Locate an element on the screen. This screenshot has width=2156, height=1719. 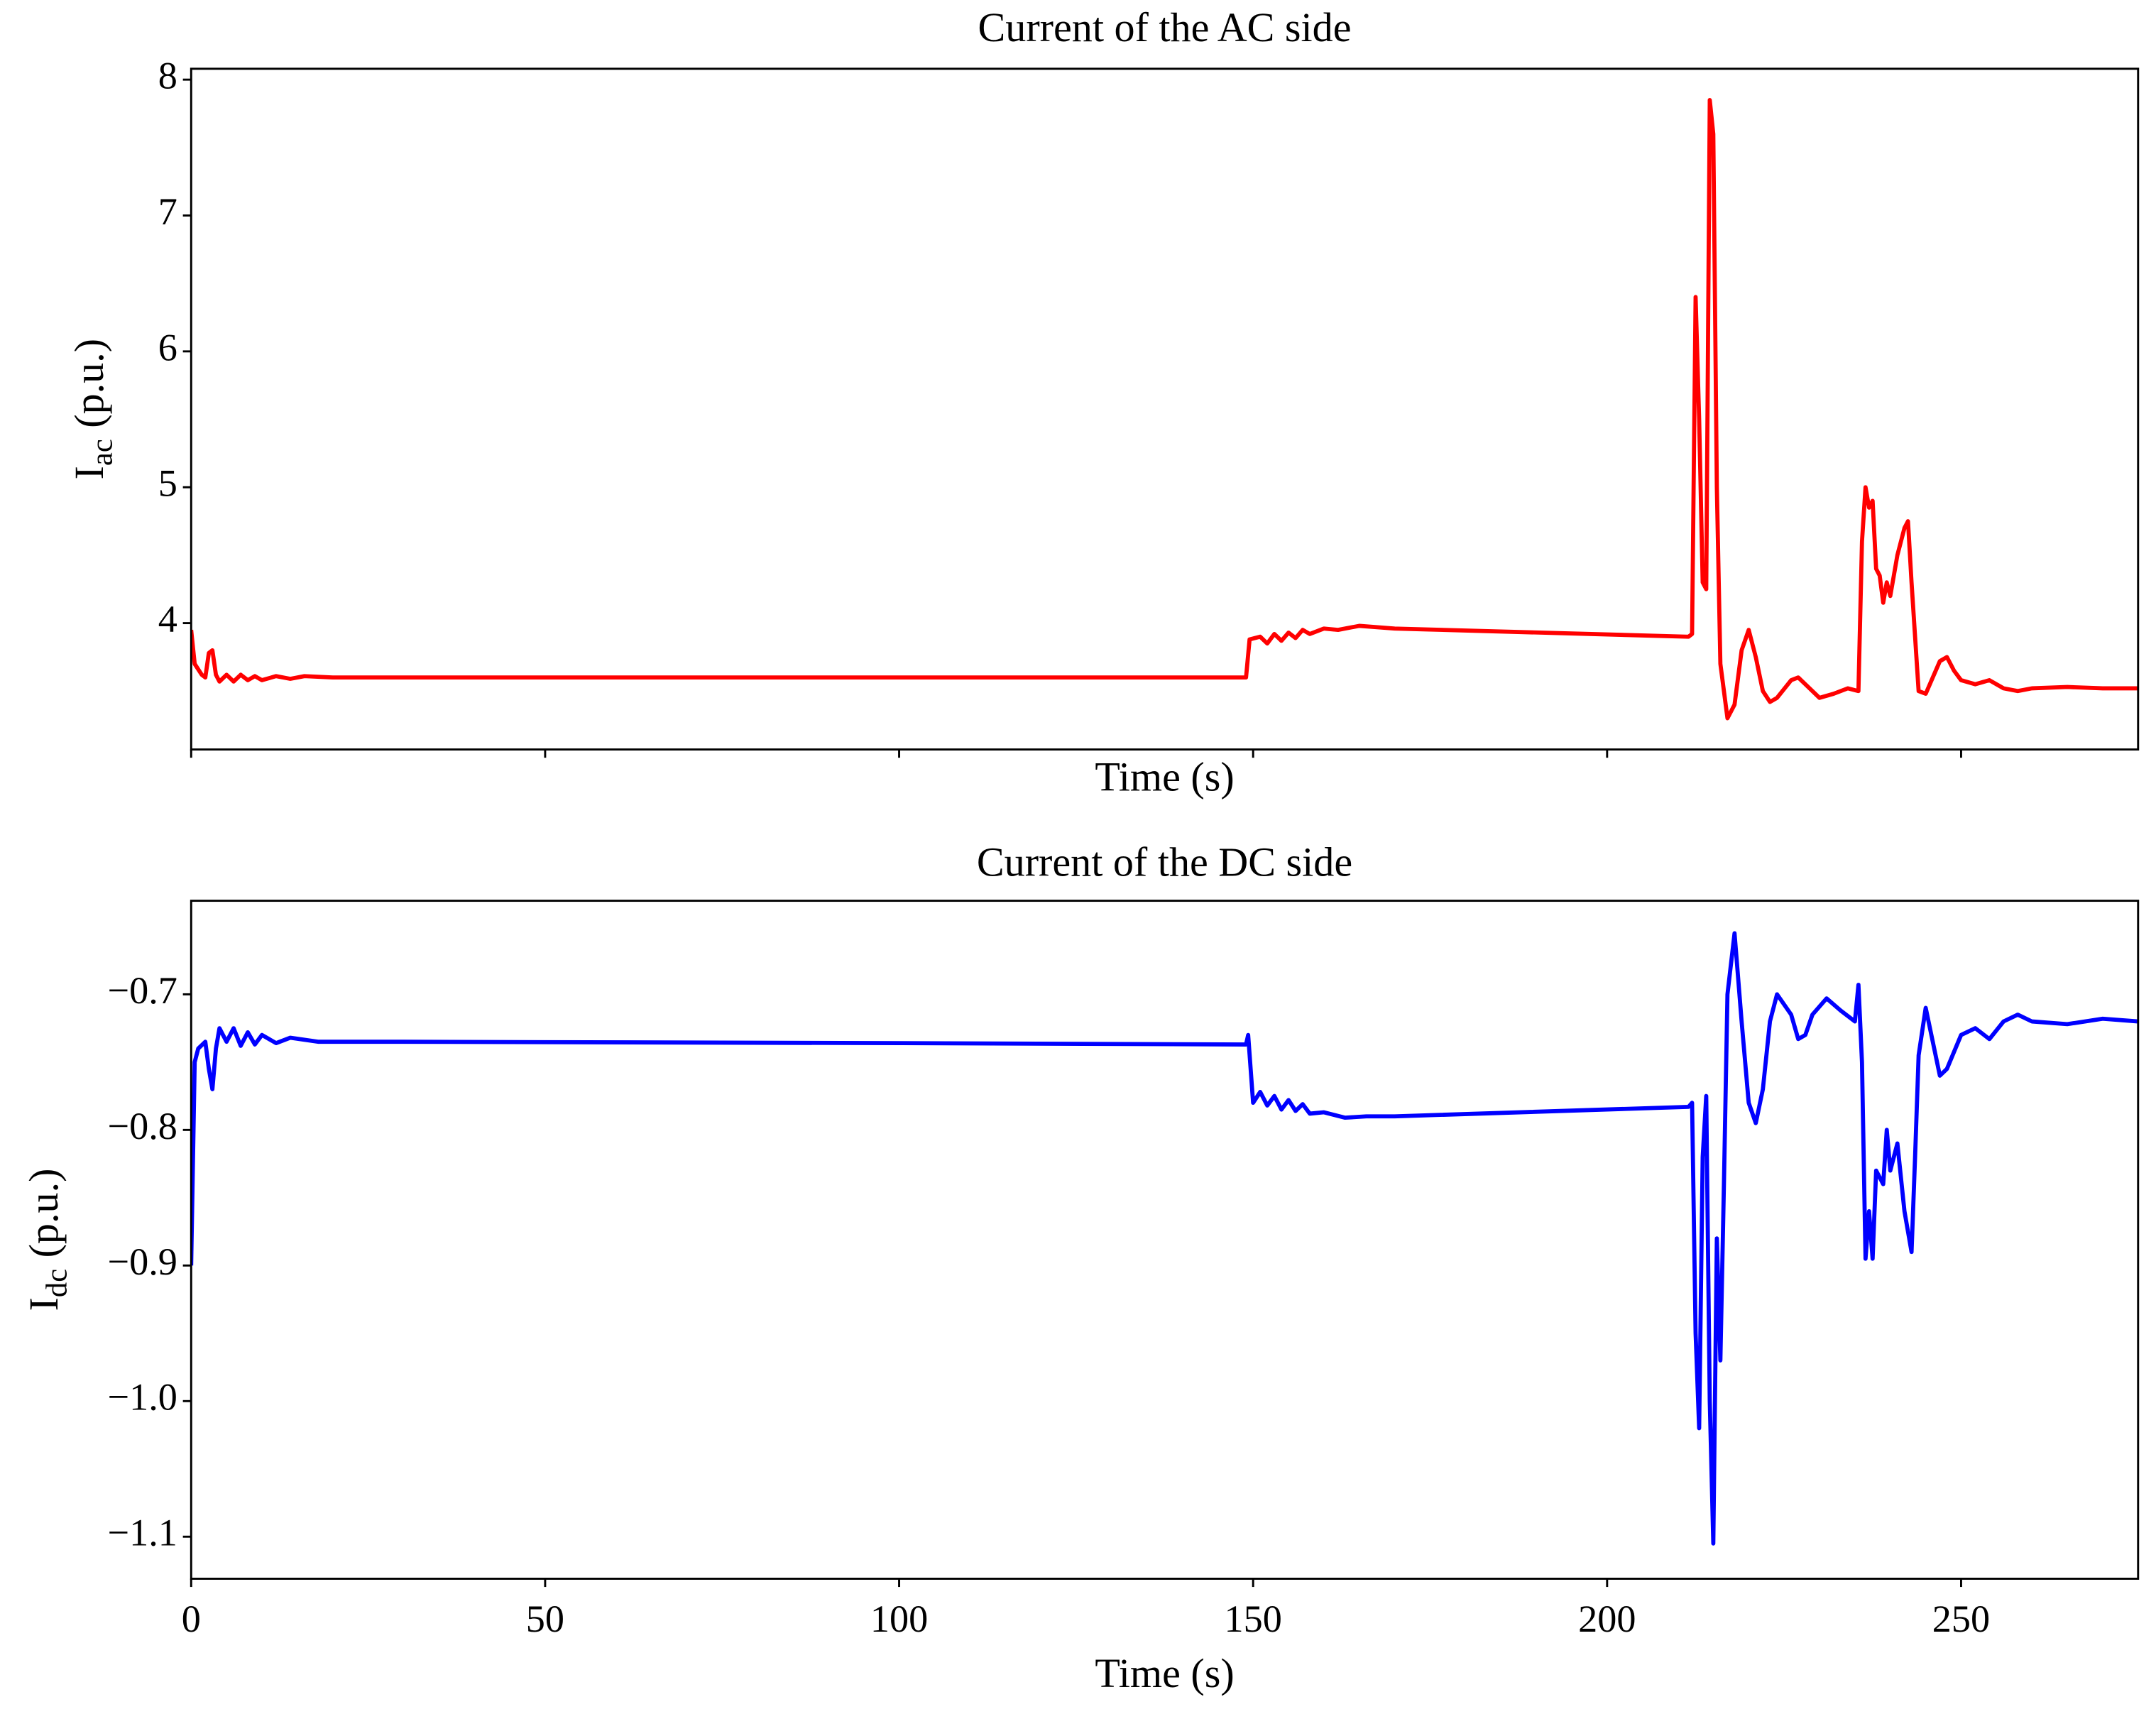
y-tick-label: −0.8 is located at coordinates (142, 1126).